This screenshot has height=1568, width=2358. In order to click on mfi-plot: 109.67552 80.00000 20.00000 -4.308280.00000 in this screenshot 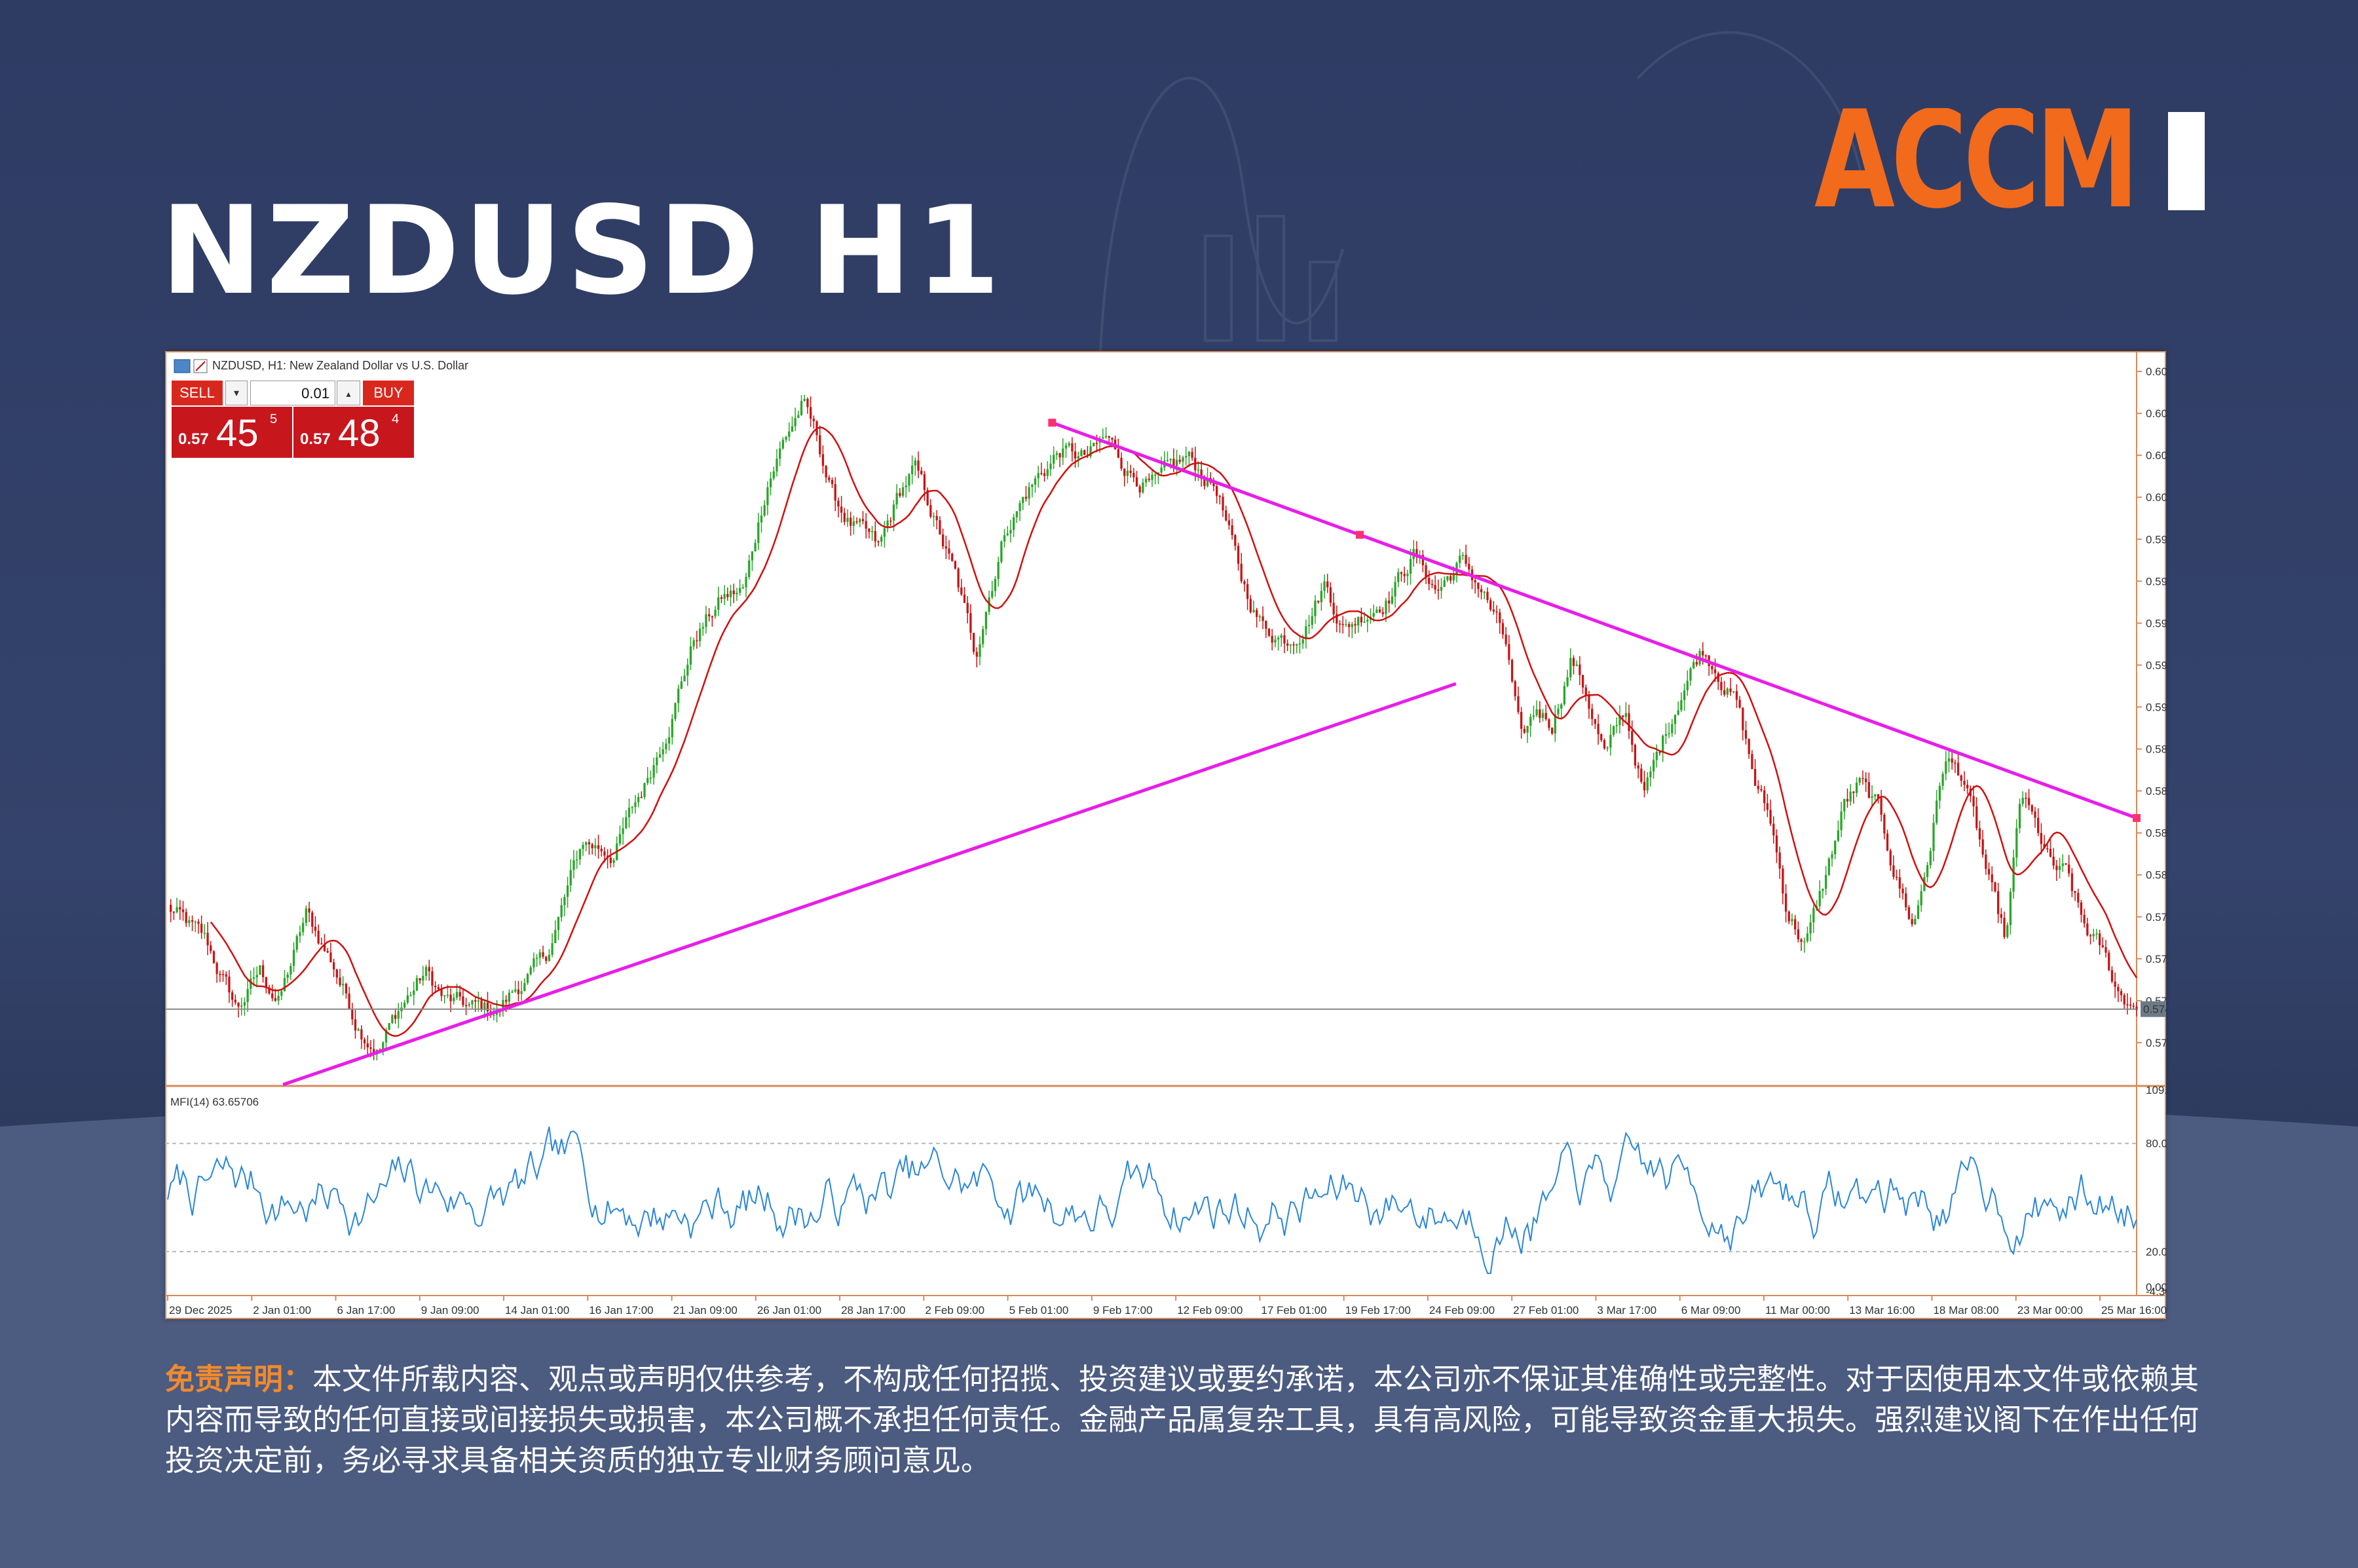, I will do `click(1165, 1191)`.